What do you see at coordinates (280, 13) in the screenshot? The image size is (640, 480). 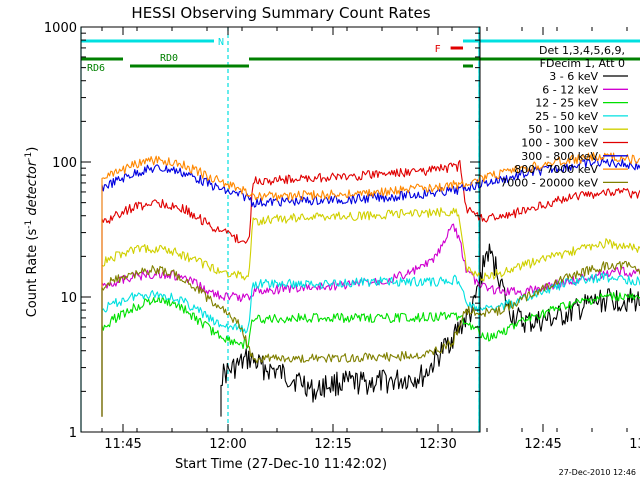 I see `chart-title: HESSI Observing Summary Count Rates` at bounding box center [280, 13].